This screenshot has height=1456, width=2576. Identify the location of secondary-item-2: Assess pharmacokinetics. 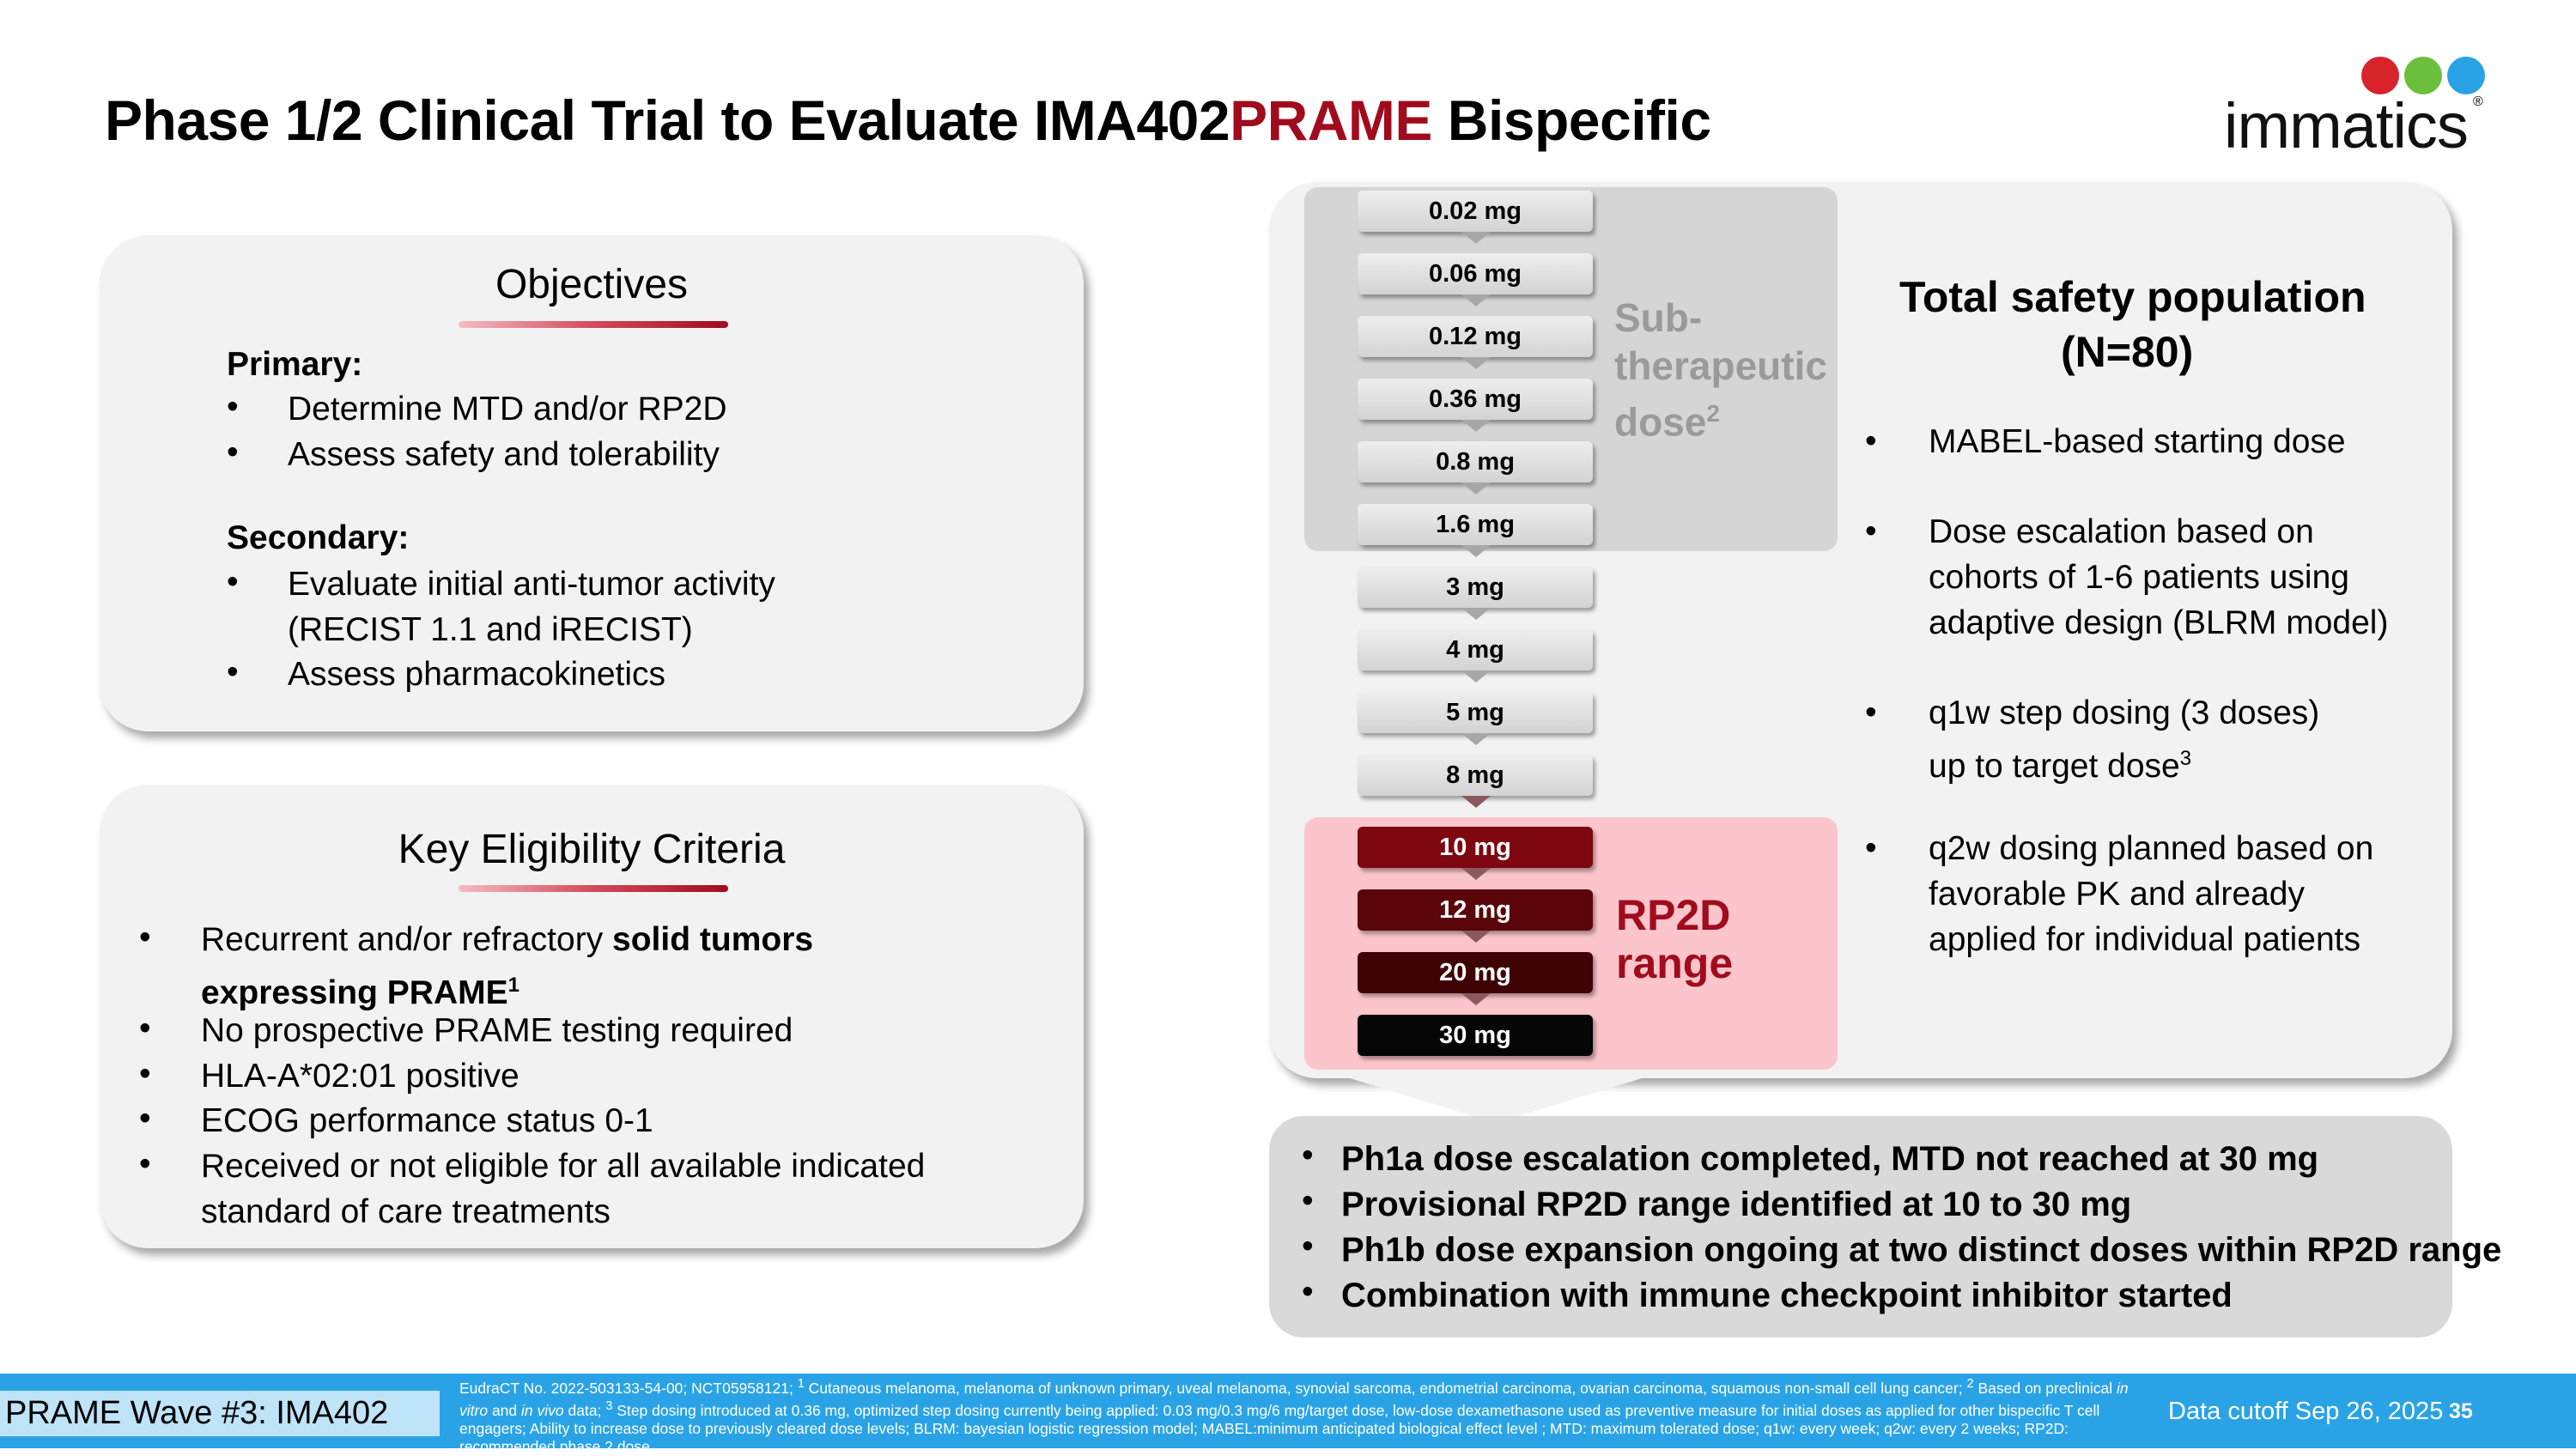
(477, 675).